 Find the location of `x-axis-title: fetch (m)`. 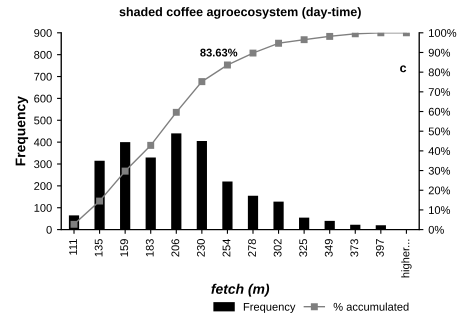

x-axis-title: fetch (m) is located at coordinates (240, 290).